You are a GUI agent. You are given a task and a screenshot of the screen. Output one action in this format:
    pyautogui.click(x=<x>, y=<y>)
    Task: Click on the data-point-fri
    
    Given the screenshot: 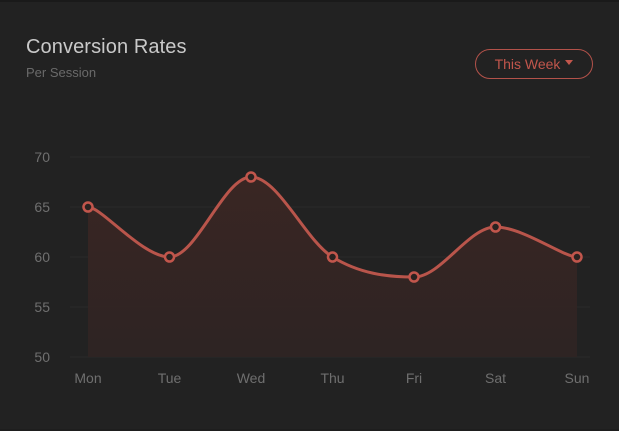 What is the action you would take?
    pyautogui.click(x=414, y=277)
    